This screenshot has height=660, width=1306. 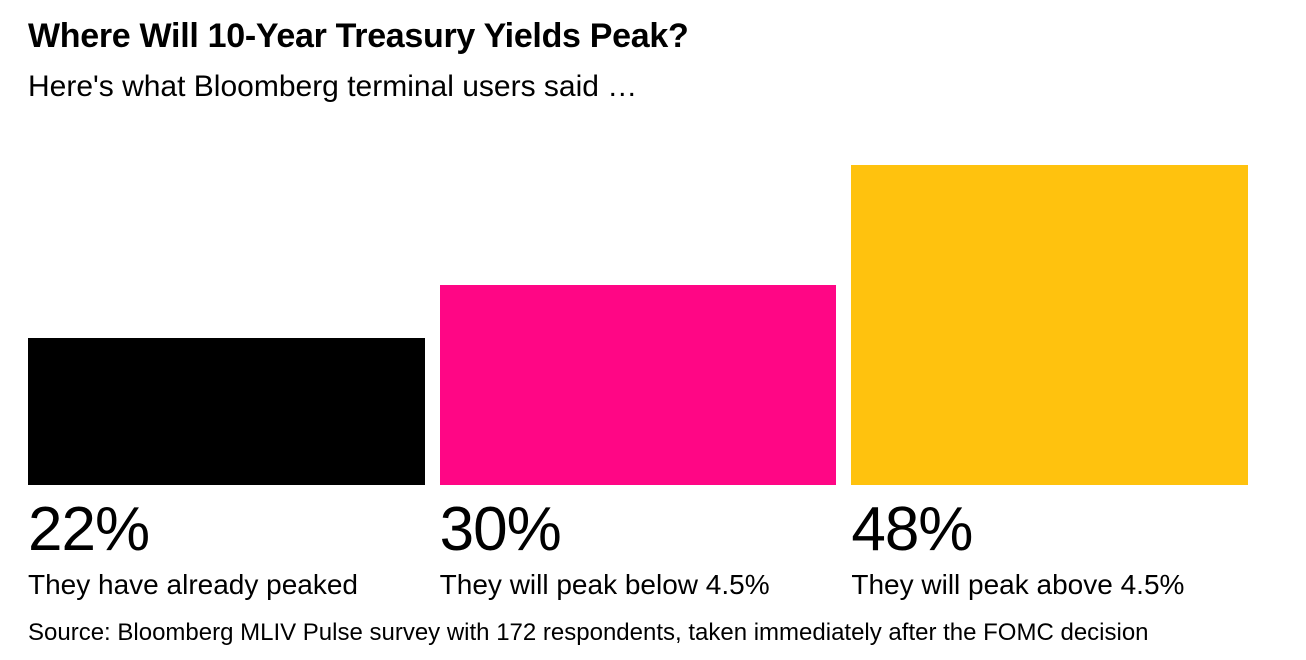 What do you see at coordinates (500, 529) in the screenshot?
I see `value-label: 30%` at bounding box center [500, 529].